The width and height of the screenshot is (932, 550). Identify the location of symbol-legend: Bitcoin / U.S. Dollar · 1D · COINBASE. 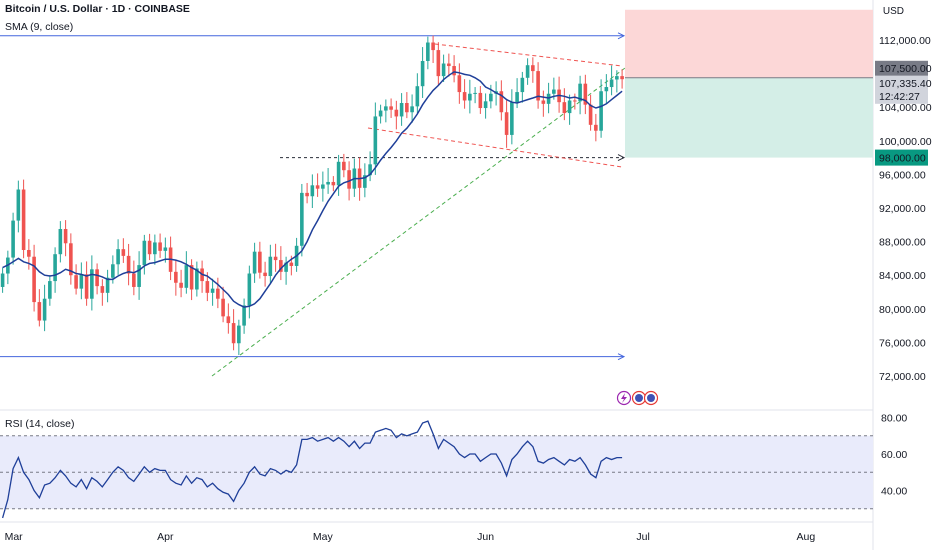
(97, 9).